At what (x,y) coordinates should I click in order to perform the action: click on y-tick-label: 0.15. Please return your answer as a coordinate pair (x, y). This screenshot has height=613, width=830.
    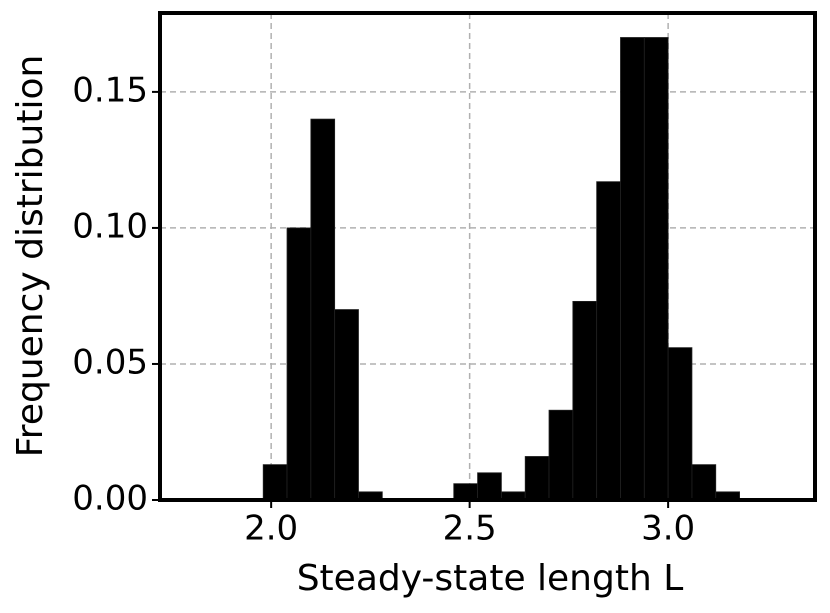
    Looking at the image, I should click on (110, 90).